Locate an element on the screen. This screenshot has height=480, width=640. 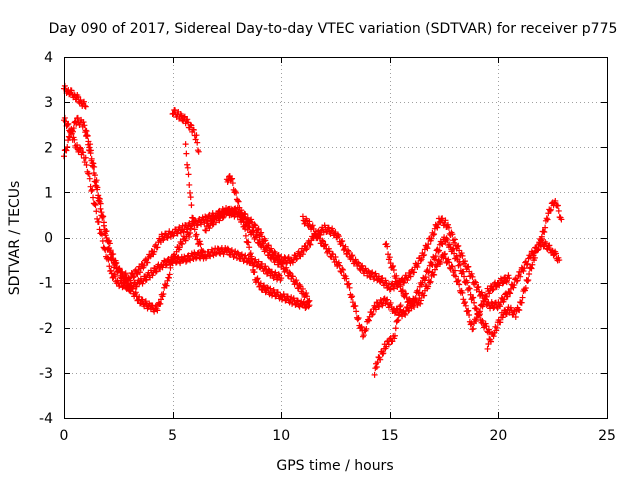
series-sat-a is located at coordinates (75, 96).